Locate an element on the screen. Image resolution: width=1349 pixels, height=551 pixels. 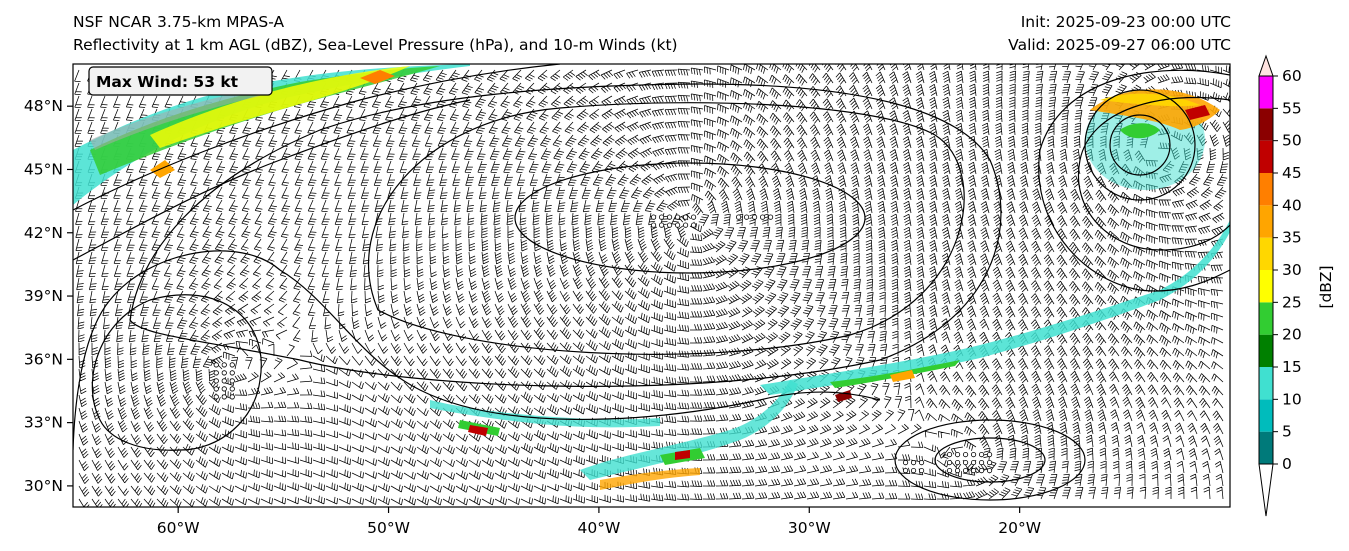
lon-tick-label: 60°W is located at coordinates (178, 528).